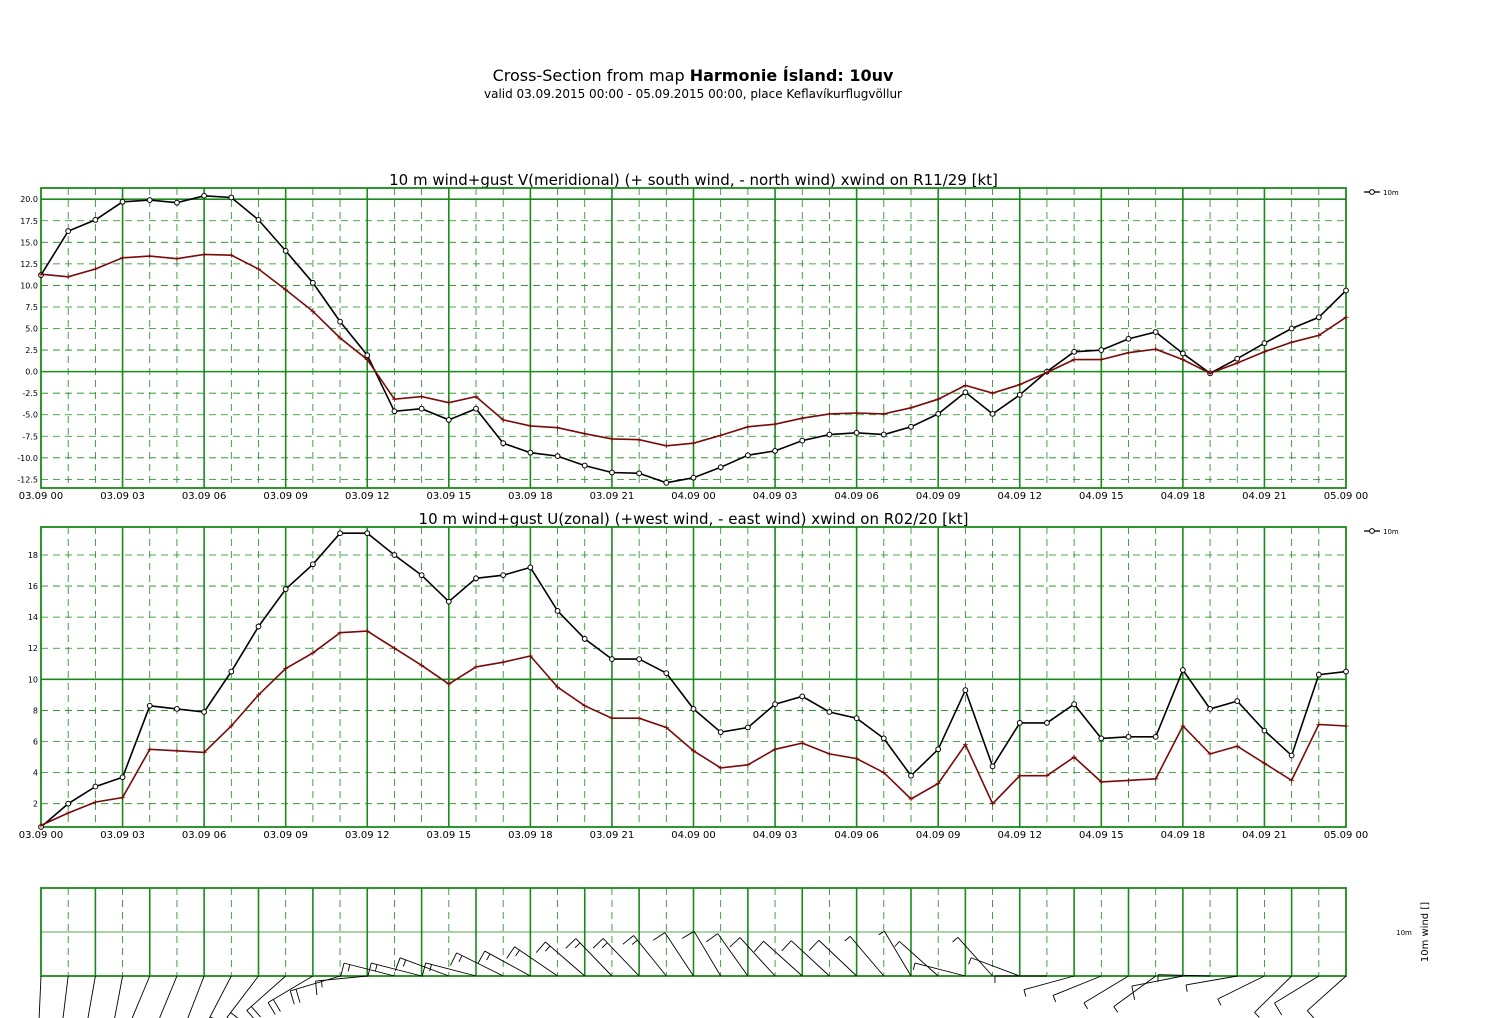 The width and height of the screenshot is (1500, 1018). What do you see at coordinates (588, 75) in the screenshot?
I see `title-prefix: Cross-Section from map` at bounding box center [588, 75].